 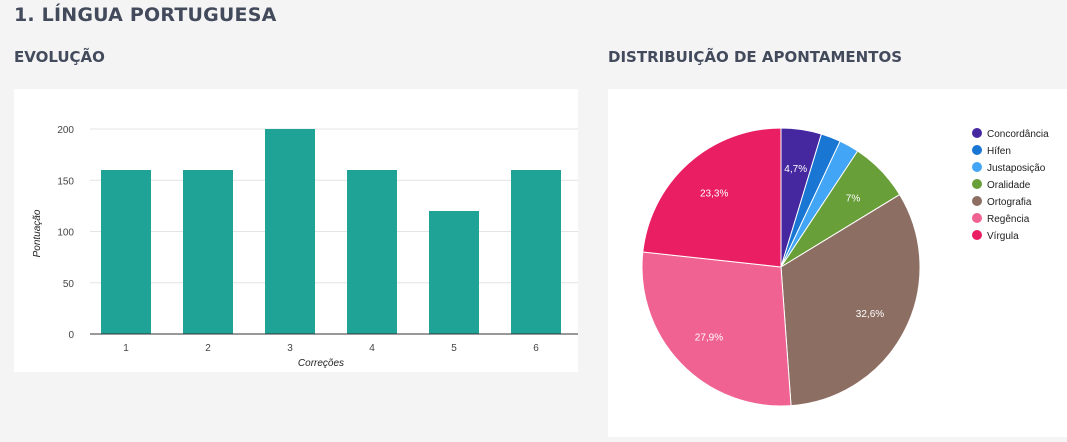 I want to click on distribution-title: DISTRIBUIÇÃO DE APONTAMENTOS, so click(x=755, y=57).